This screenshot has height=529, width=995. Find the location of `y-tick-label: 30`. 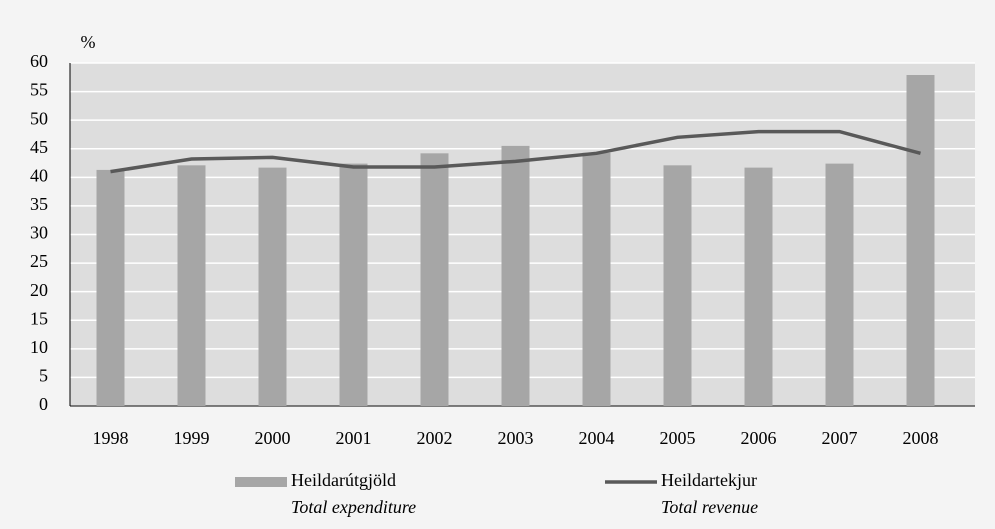

y-tick-label: 30 is located at coordinates (39, 233).